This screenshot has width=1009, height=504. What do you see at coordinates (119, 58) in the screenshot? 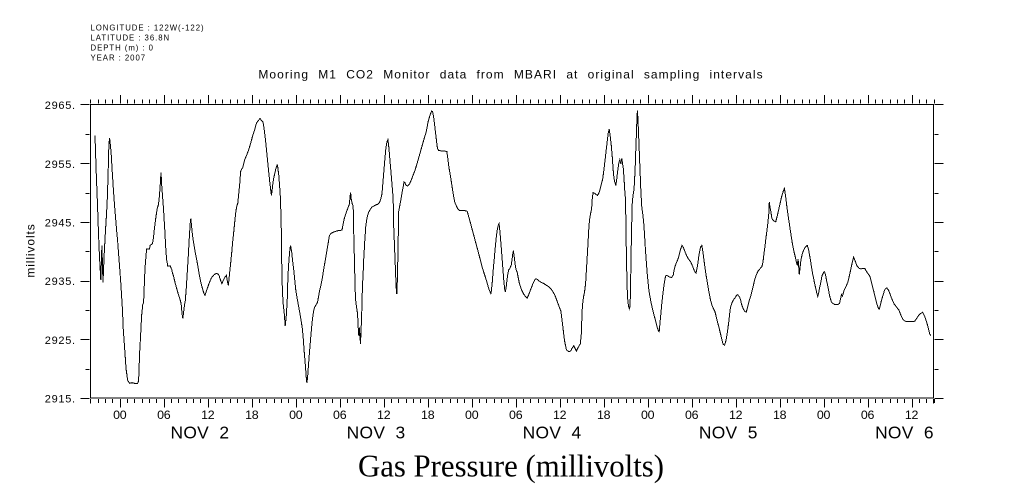
I see `svg-text: YEAR : 2007` at bounding box center [119, 58].